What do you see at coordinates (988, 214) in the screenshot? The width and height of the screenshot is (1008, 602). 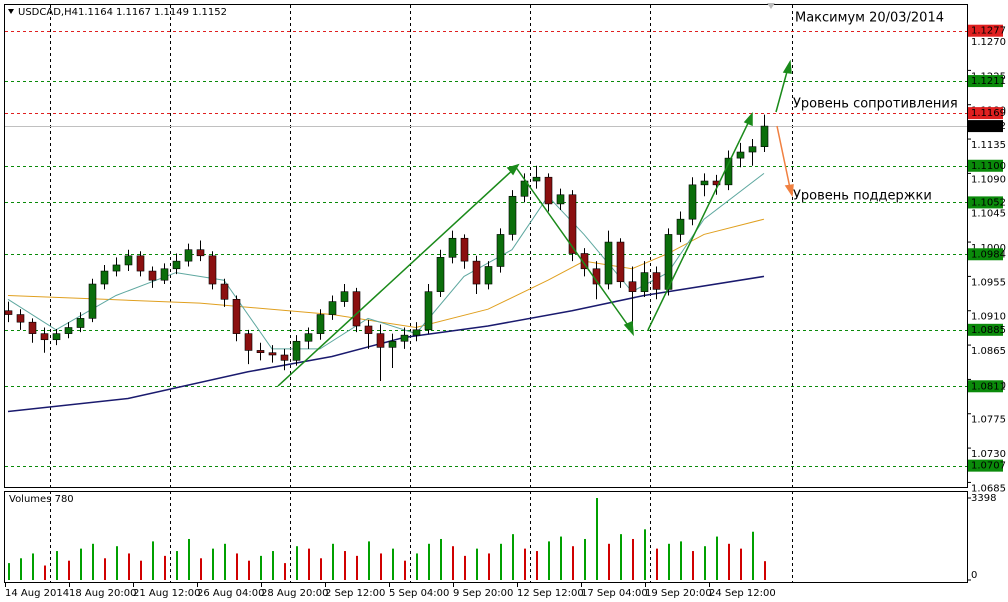 I see `y-tick-label: 1.1045` at bounding box center [988, 214].